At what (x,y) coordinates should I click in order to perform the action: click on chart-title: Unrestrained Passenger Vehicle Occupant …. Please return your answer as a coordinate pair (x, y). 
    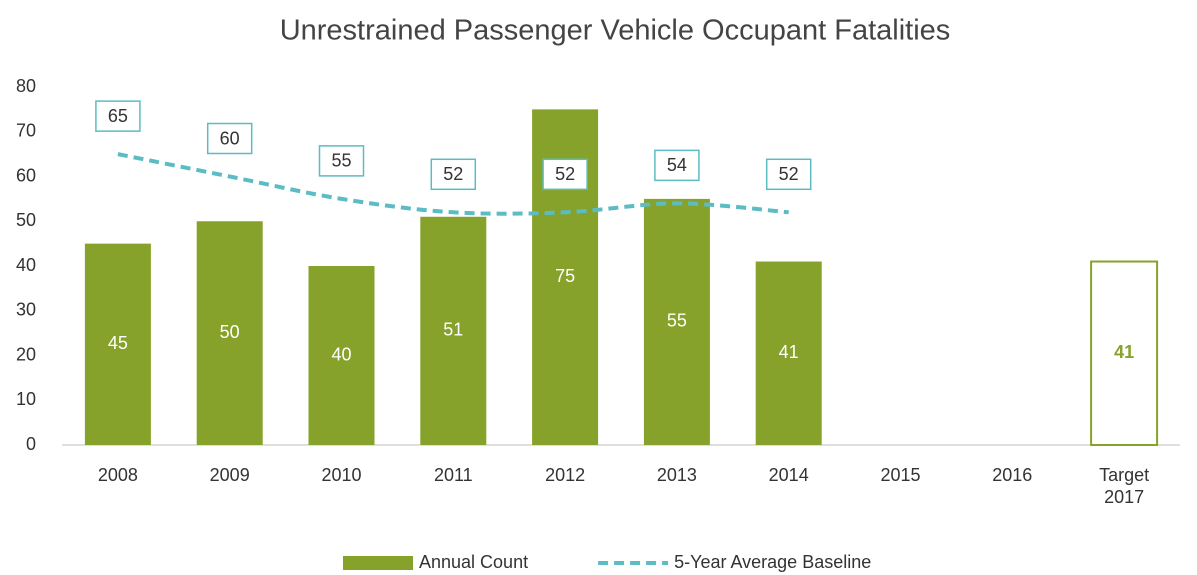
    Looking at the image, I should click on (615, 31).